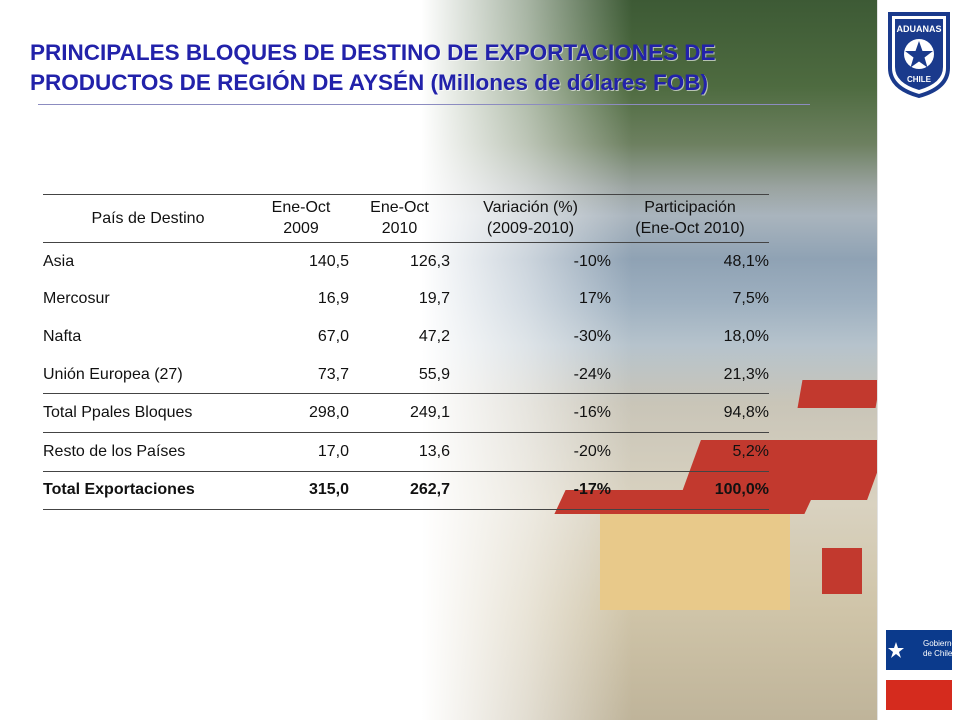 The height and width of the screenshot is (720, 960). What do you see at coordinates (406, 337) in the screenshot?
I see `table-row: Nafta 67,0 47,2 -30% 18,0%` at bounding box center [406, 337].